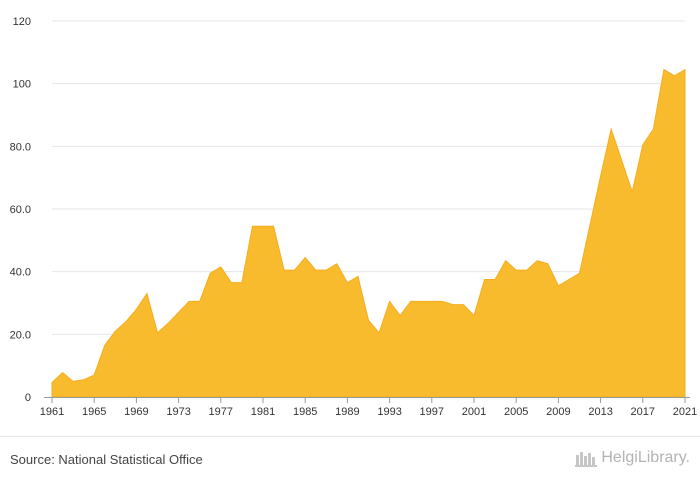  What do you see at coordinates (52, 412) in the screenshot?
I see `x-tick-label: 1961` at bounding box center [52, 412].